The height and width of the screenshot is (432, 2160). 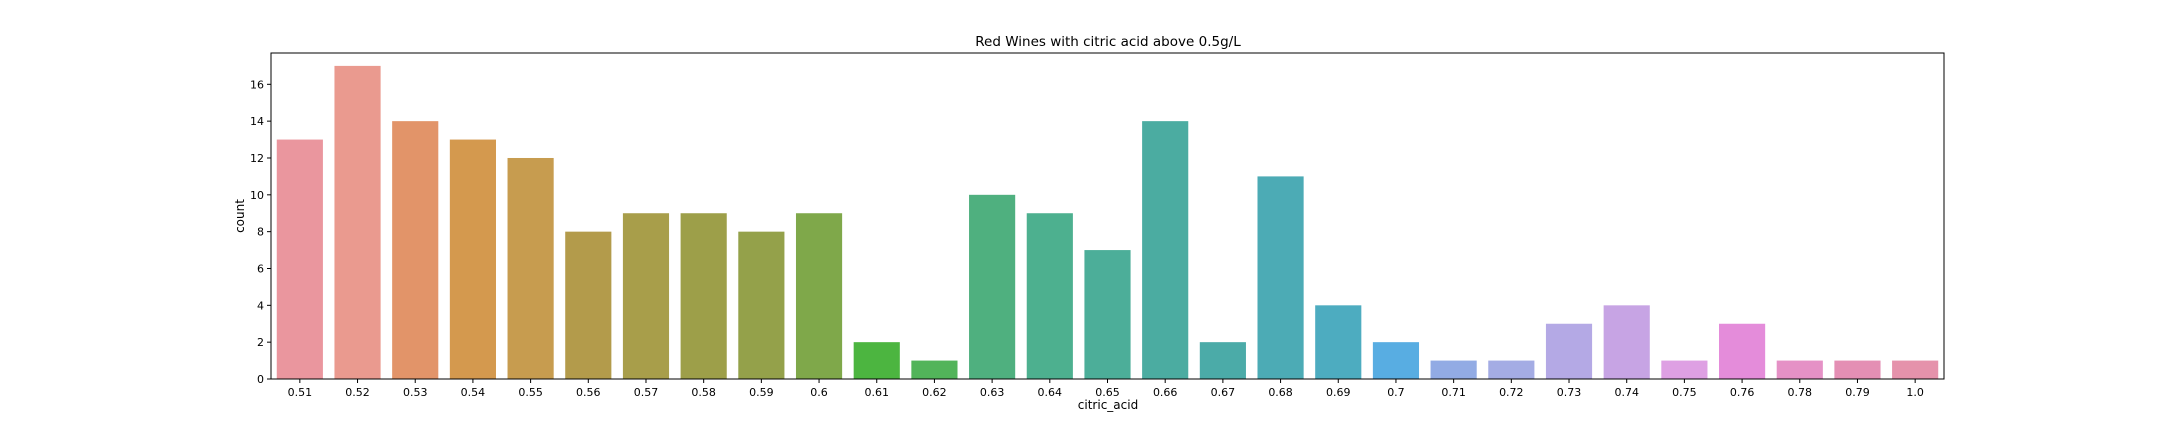 I want to click on x-tick-label: 0.75, so click(x=1684, y=392).